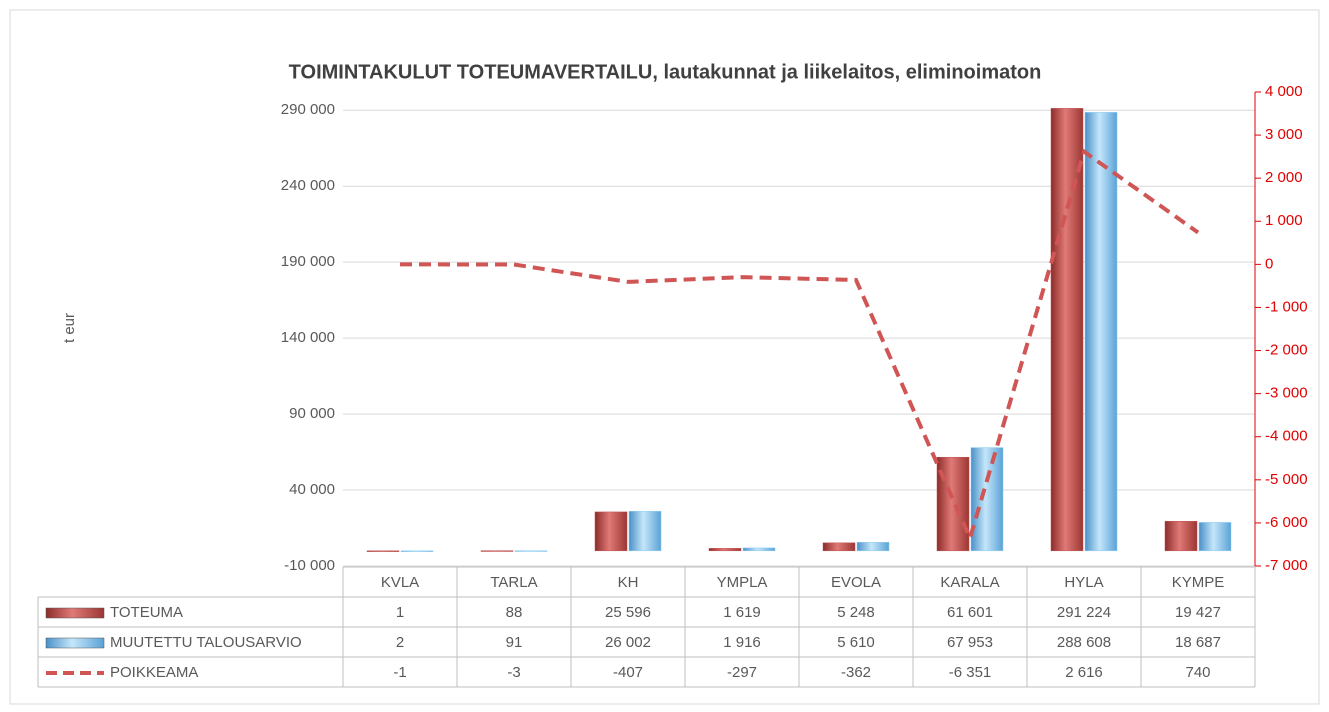 The height and width of the screenshot is (712, 1329). What do you see at coordinates (146, 612) in the screenshot?
I see `legend-label: TOTEUMA` at bounding box center [146, 612].